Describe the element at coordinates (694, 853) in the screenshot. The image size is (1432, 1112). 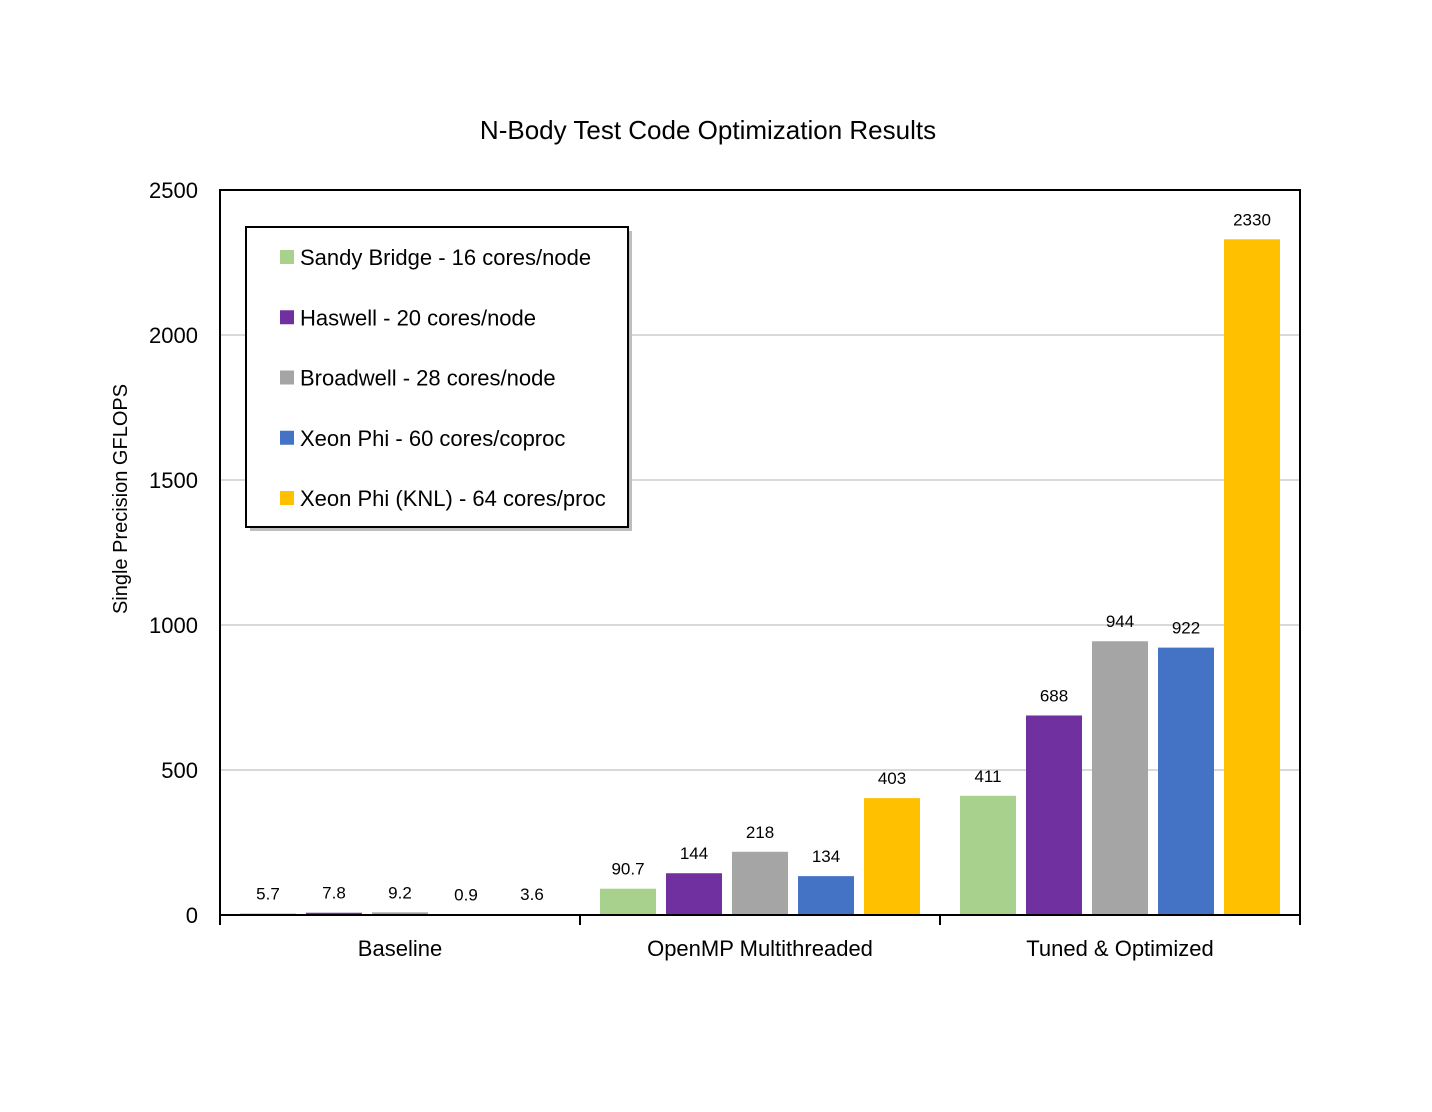
I see `data-label: 144` at that location.